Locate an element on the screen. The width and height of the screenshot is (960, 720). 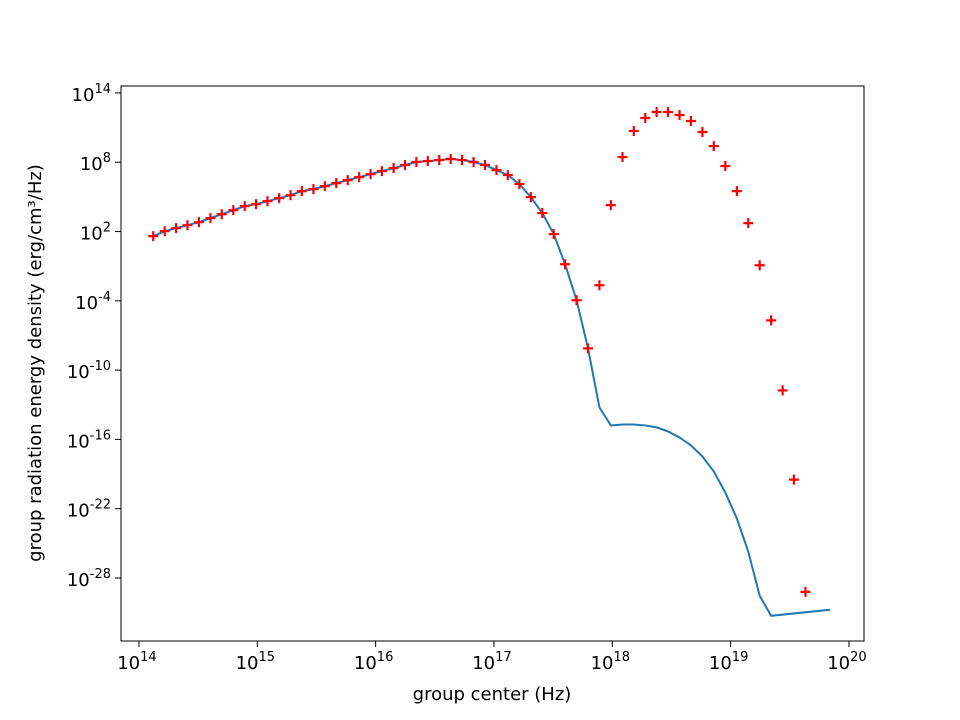
x-tick-label: 1018 is located at coordinates (610, 662).